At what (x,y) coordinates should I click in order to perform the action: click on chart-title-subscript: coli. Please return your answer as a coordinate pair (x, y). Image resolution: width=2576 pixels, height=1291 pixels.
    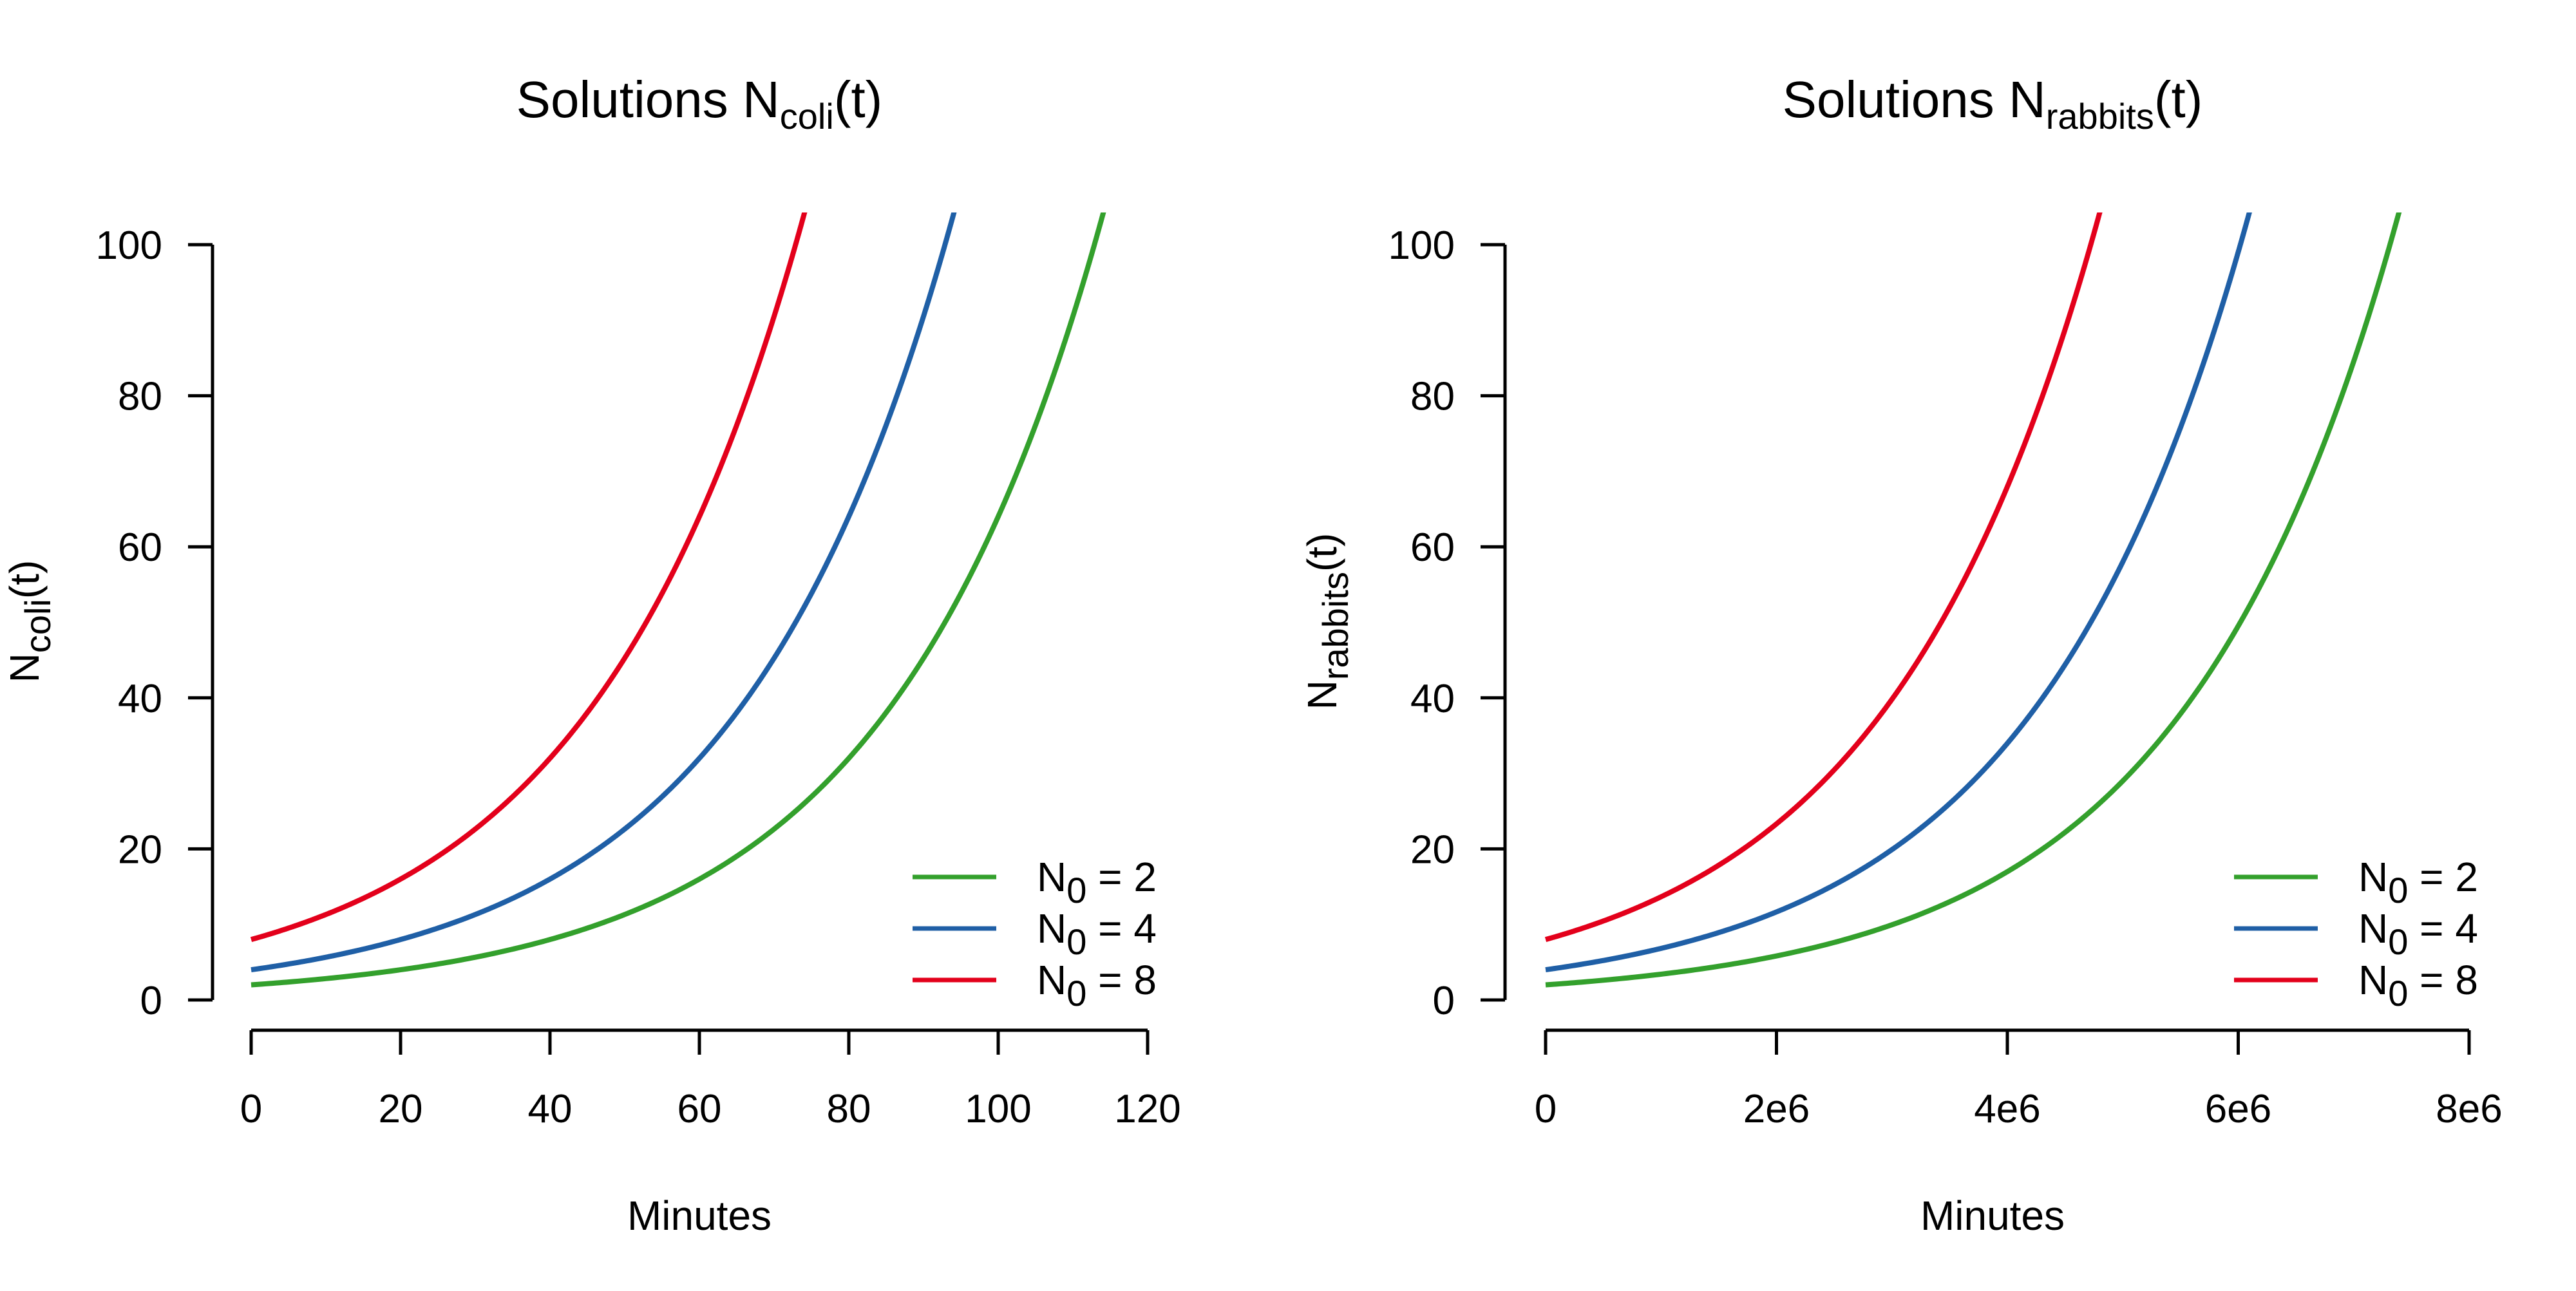
    Looking at the image, I should click on (807, 116).